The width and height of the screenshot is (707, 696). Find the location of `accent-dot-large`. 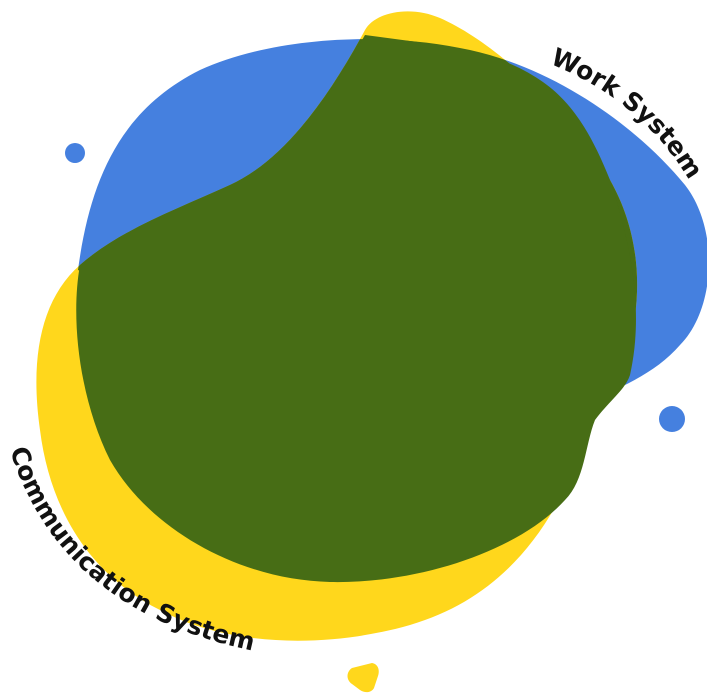

accent-dot-large is located at coordinates (672, 419).